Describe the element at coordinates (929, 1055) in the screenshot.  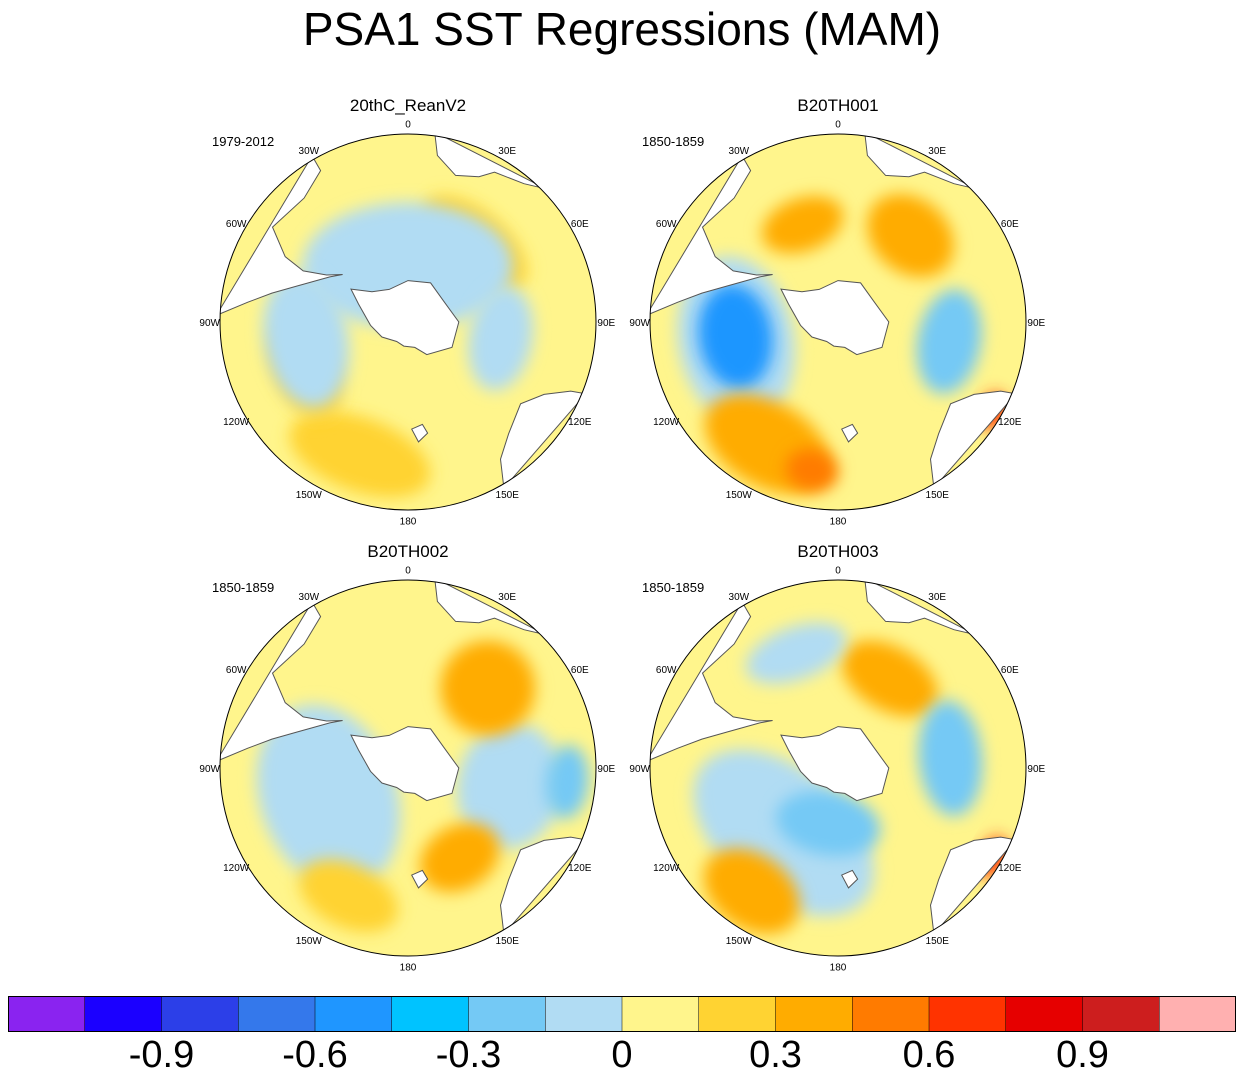
I see `colorbar-tick-label: 0.6` at that location.